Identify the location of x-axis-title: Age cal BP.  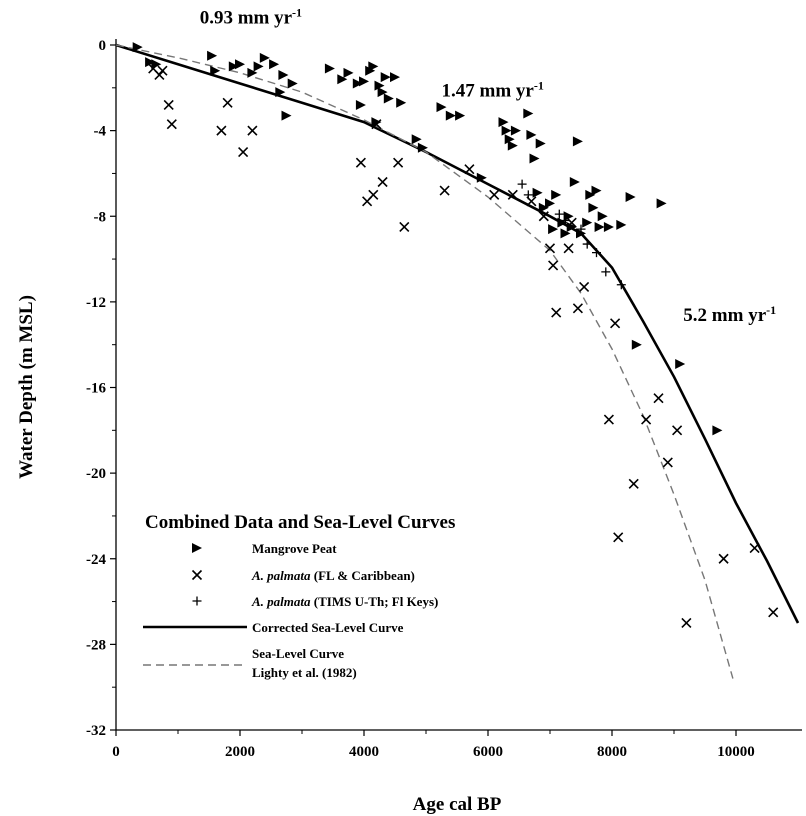
(457, 804).